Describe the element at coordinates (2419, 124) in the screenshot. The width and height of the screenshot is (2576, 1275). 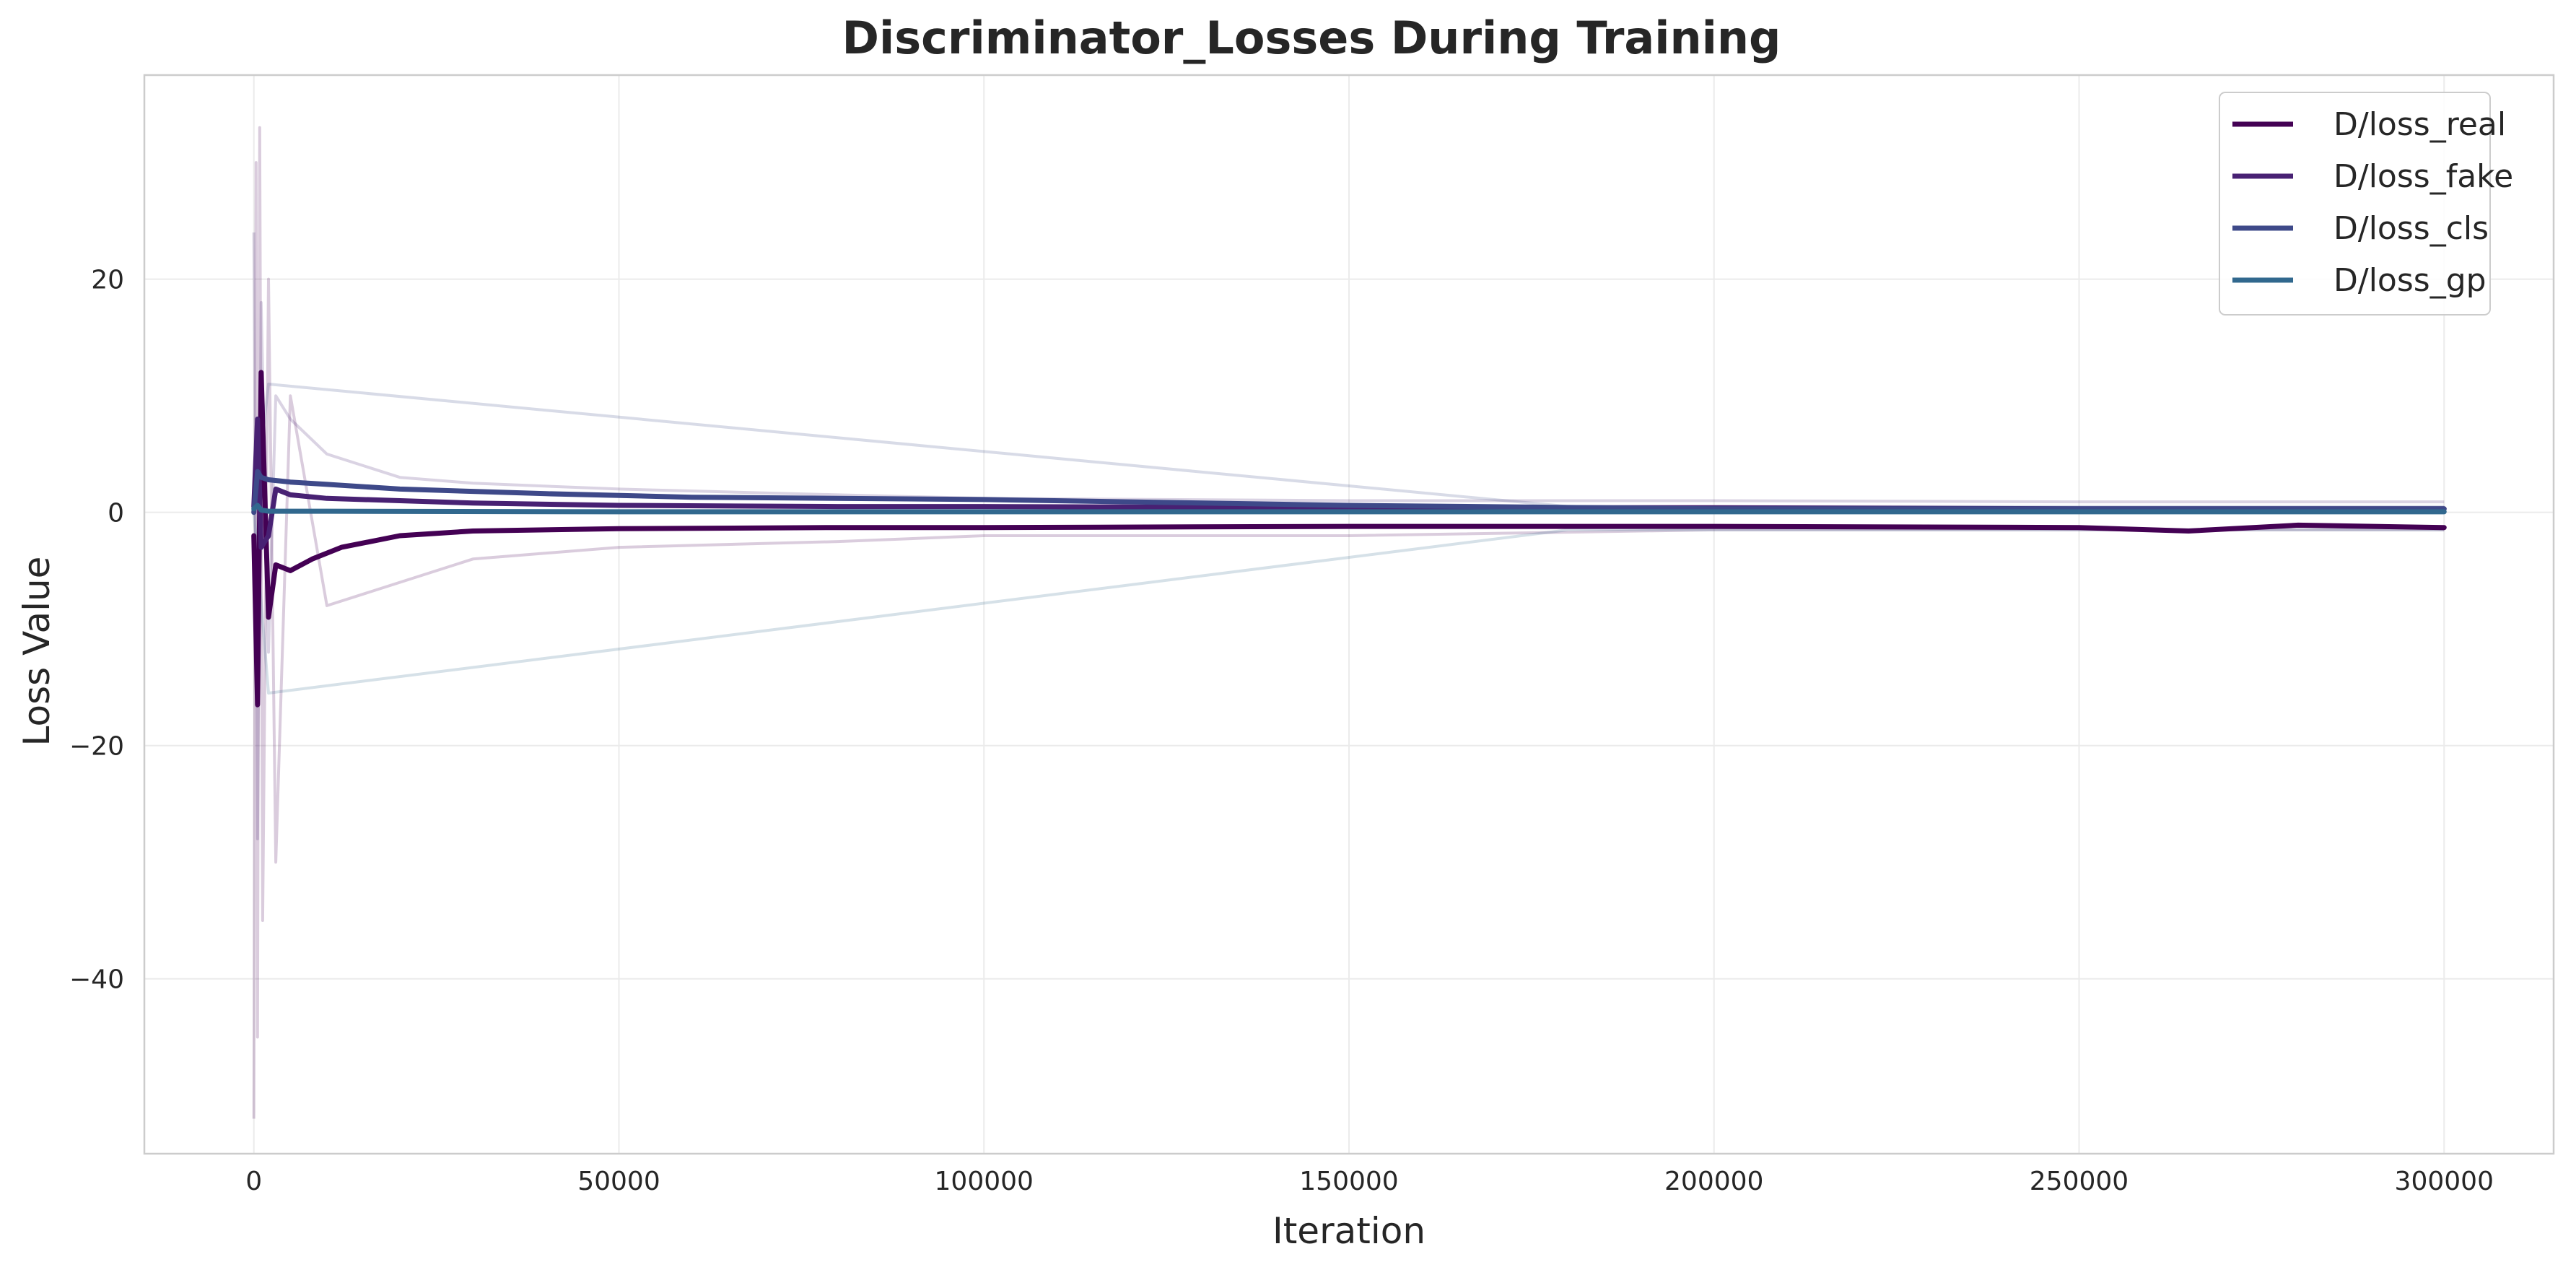
I see `legend-label: D/loss_real` at that location.